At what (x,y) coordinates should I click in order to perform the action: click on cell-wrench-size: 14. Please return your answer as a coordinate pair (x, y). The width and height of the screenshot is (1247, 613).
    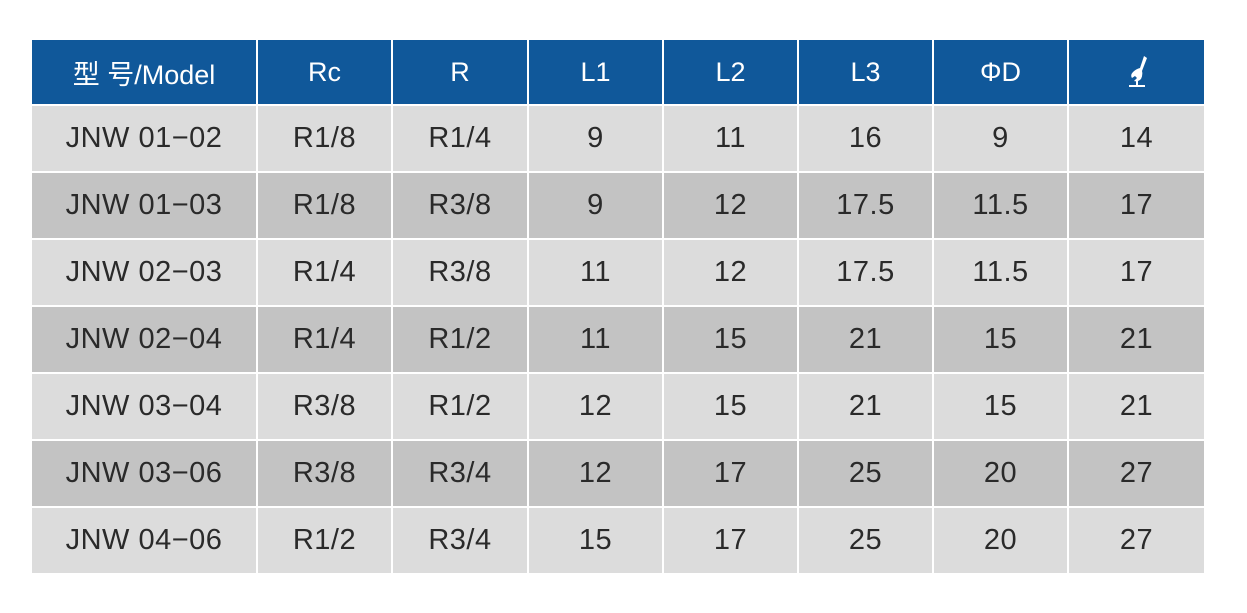
    Looking at the image, I should click on (1135, 138).